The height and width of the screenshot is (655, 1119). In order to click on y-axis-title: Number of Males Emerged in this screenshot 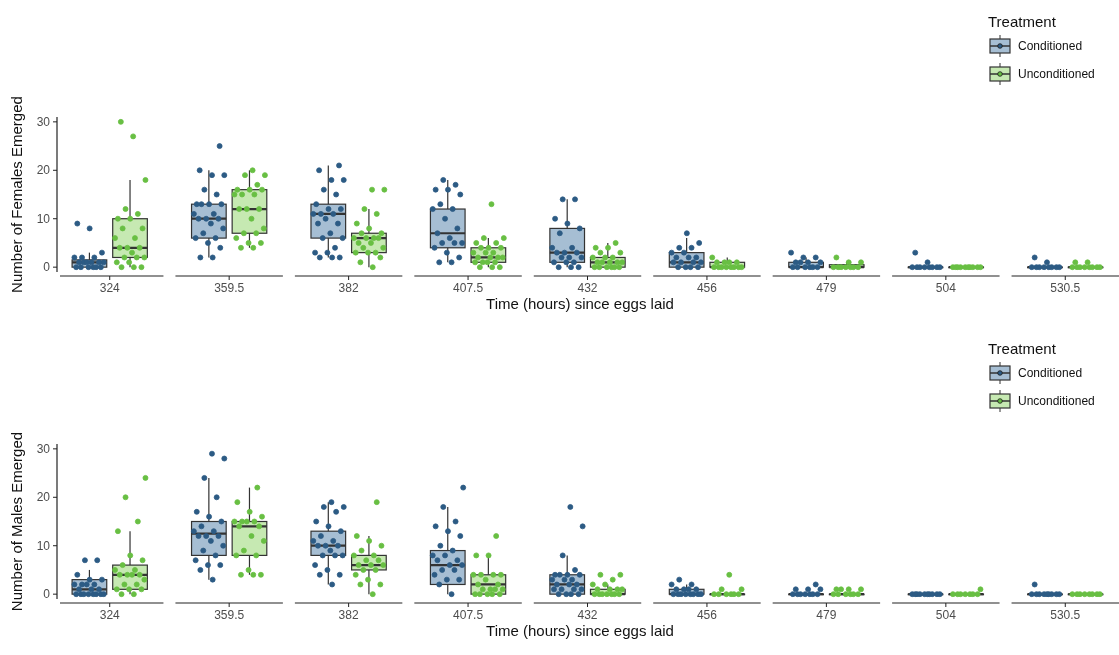, I will do `click(16, 521)`.